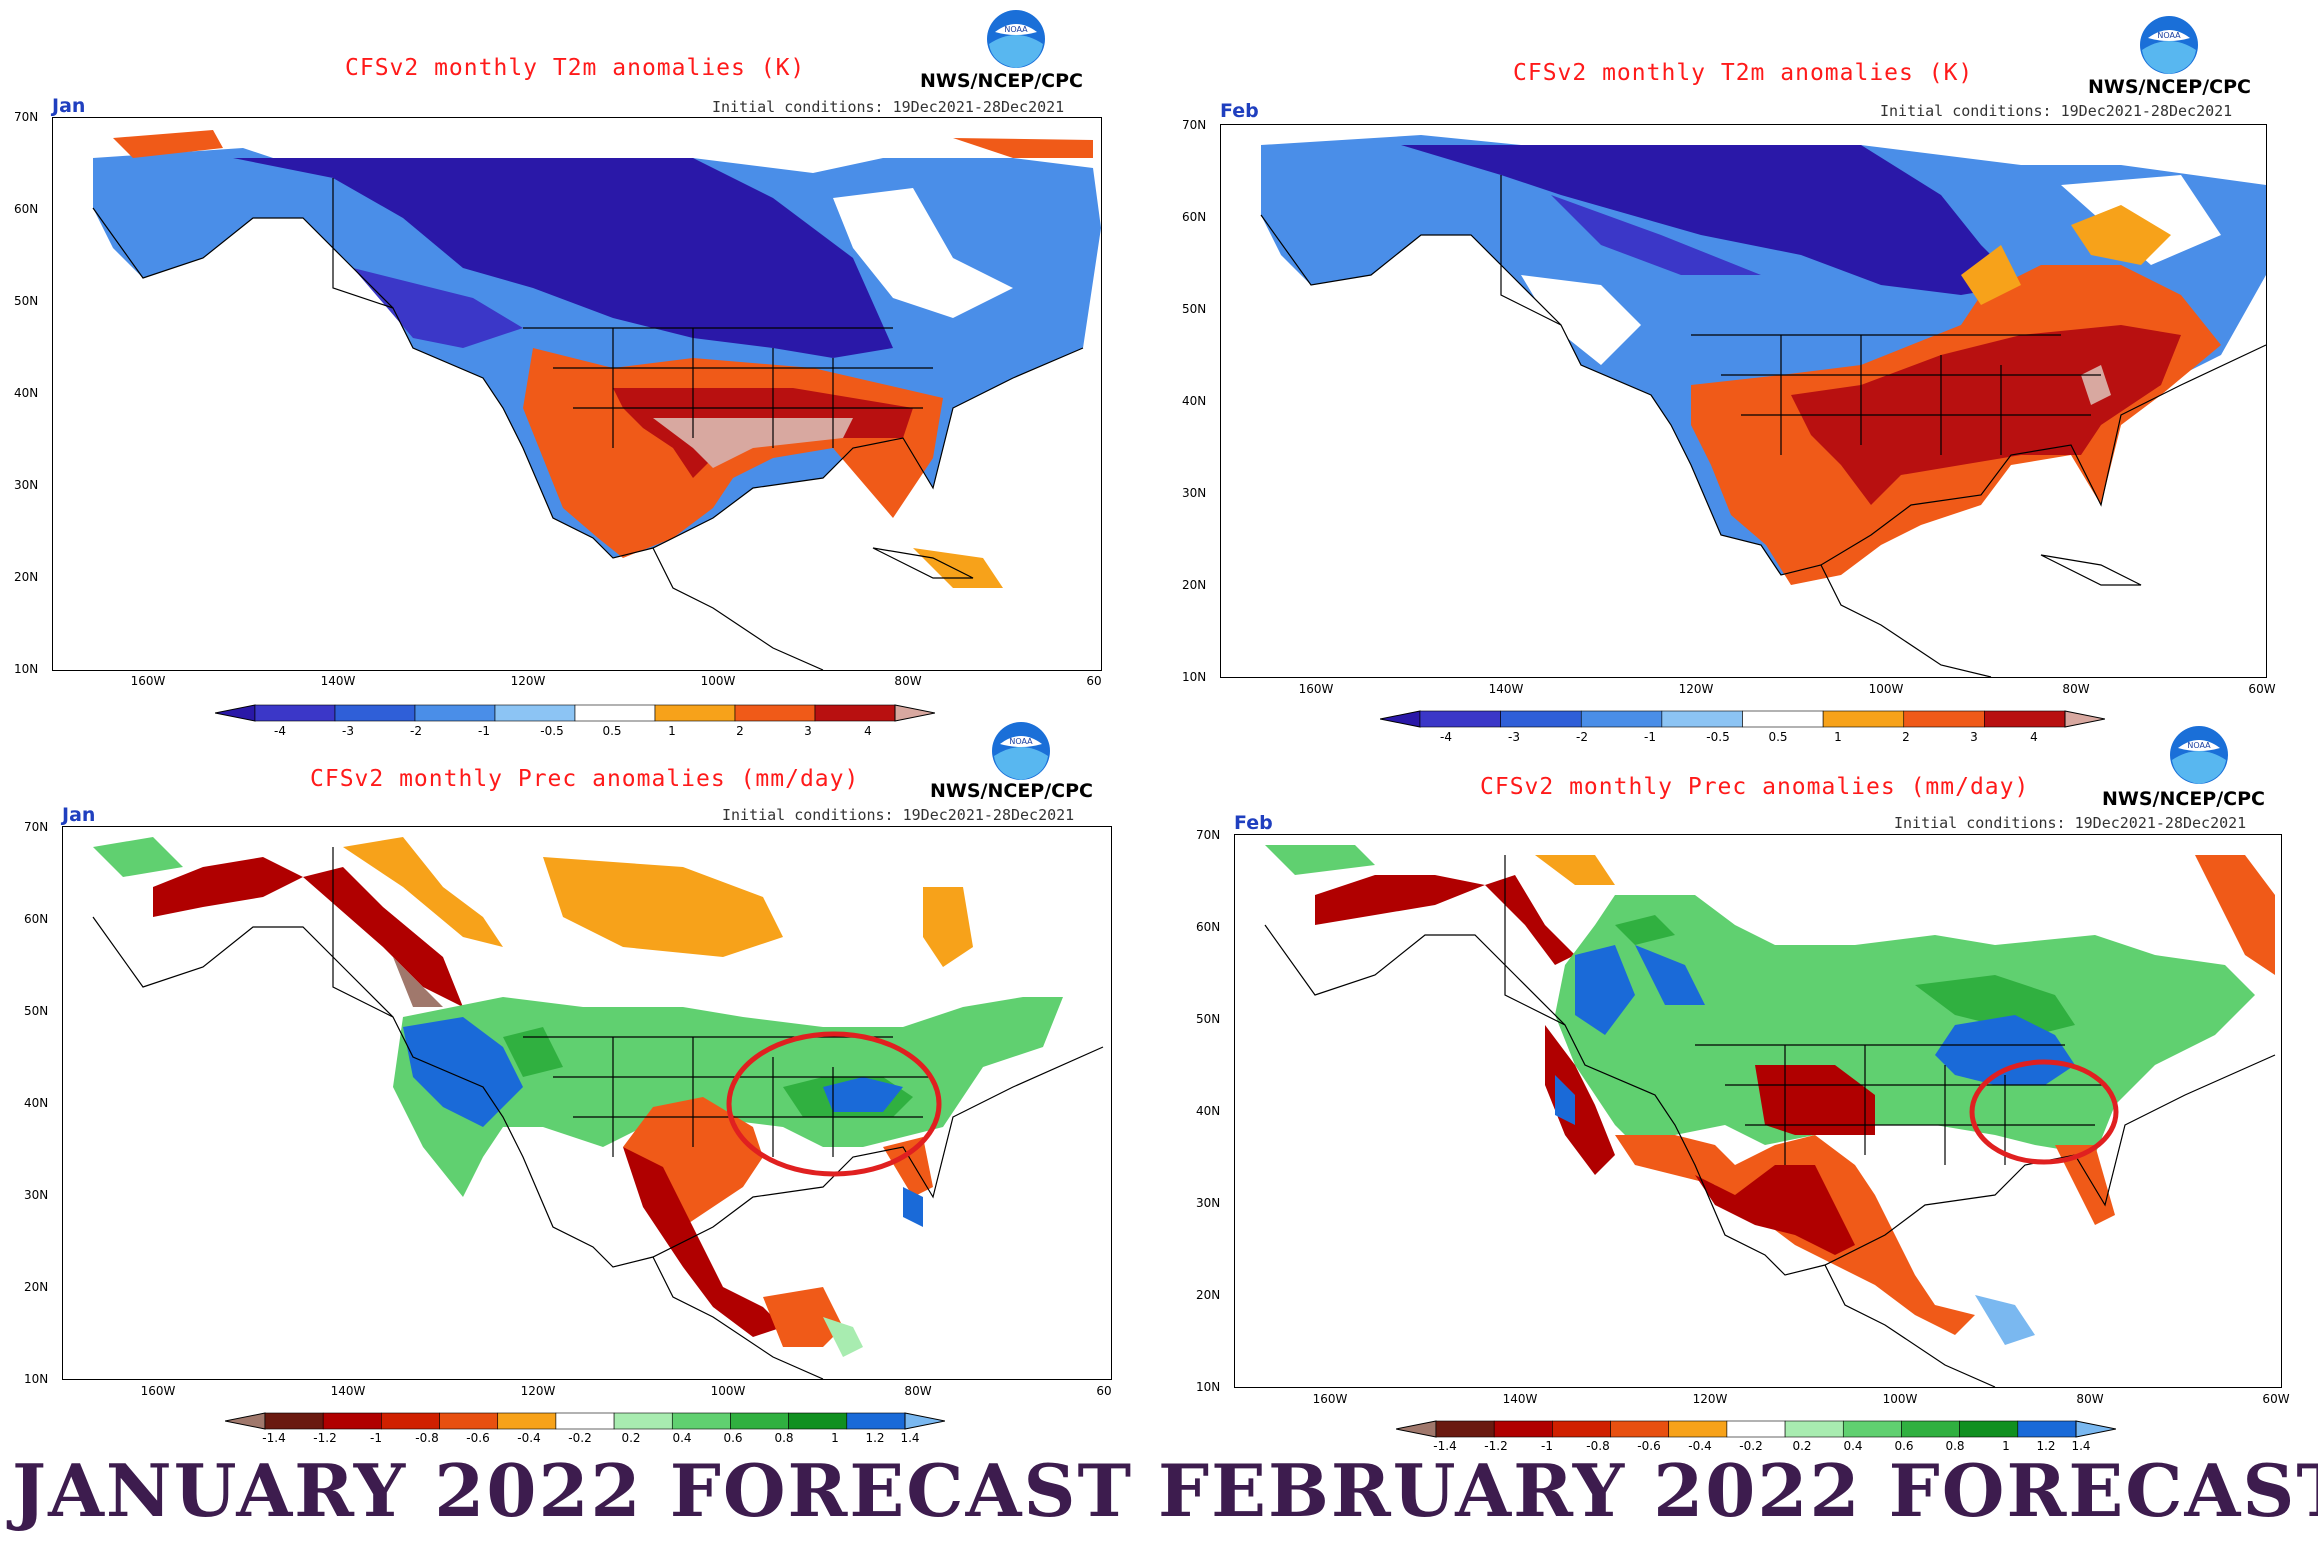  What do you see at coordinates (427, 1438) in the screenshot?
I see `colorbar-label: -0.8` at bounding box center [427, 1438].